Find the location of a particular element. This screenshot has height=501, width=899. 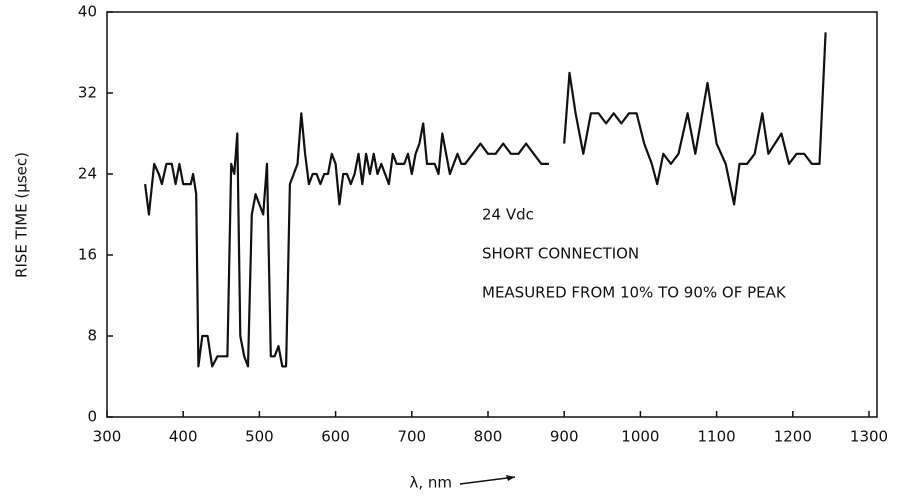

x-tick-label: 400 is located at coordinates (183, 437).